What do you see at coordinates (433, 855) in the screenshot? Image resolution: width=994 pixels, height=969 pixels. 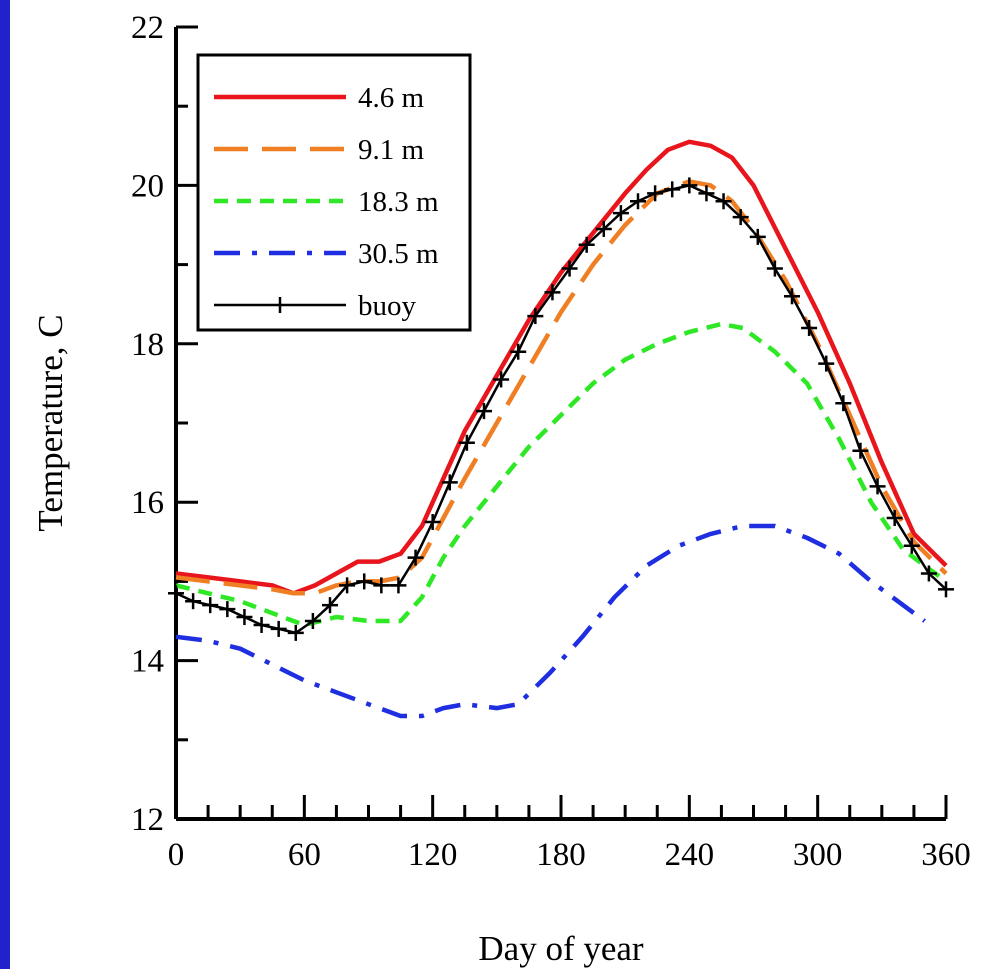 I see `x-tick-label: 120` at bounding box center [433, 855].